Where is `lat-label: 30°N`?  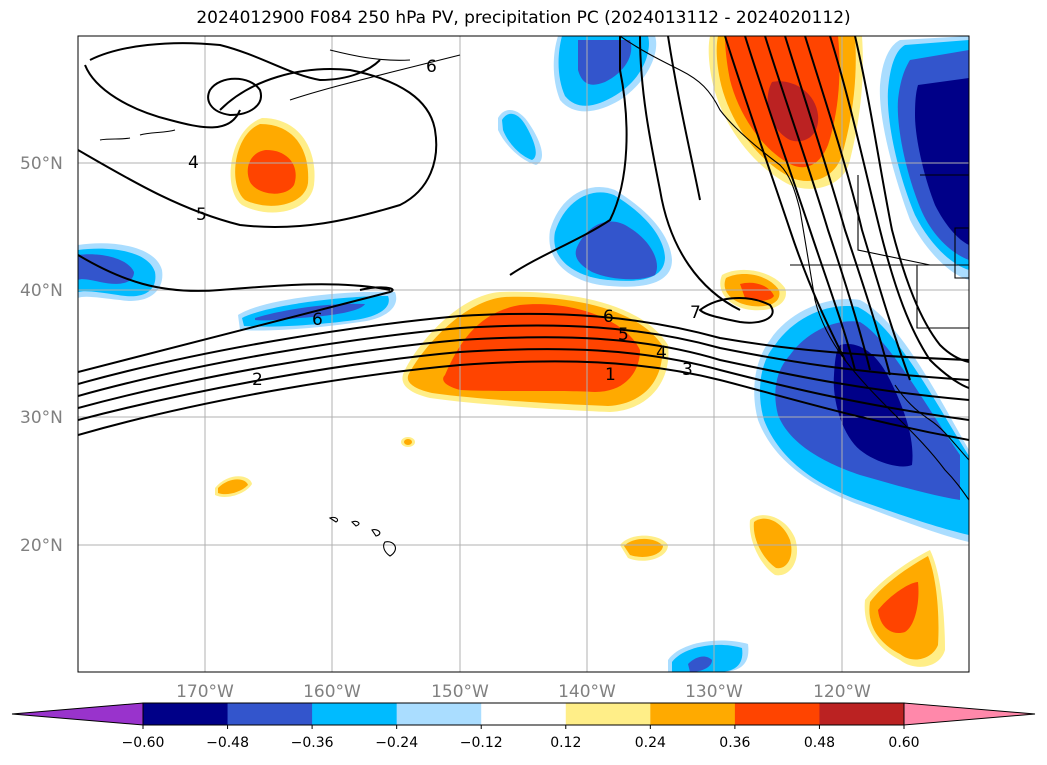
lat-label: 30°N is located at coordinates (41, 418).